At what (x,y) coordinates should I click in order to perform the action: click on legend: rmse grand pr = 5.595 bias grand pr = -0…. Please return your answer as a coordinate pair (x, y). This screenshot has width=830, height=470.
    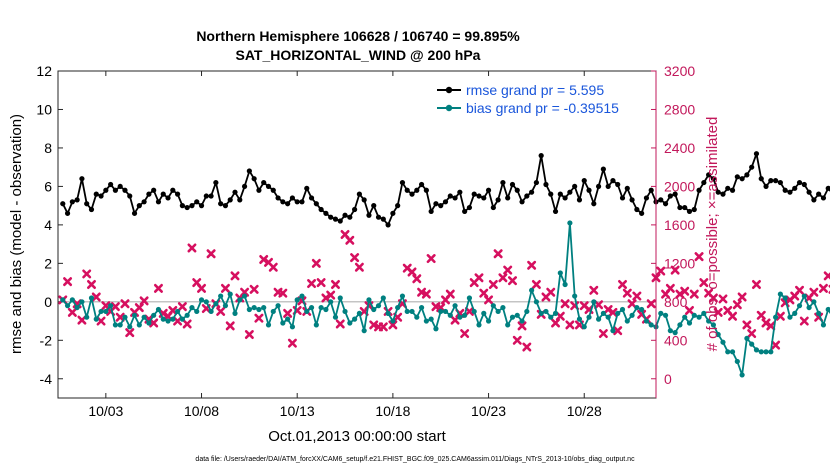
    Looking at the image, I should click on (528, 99).